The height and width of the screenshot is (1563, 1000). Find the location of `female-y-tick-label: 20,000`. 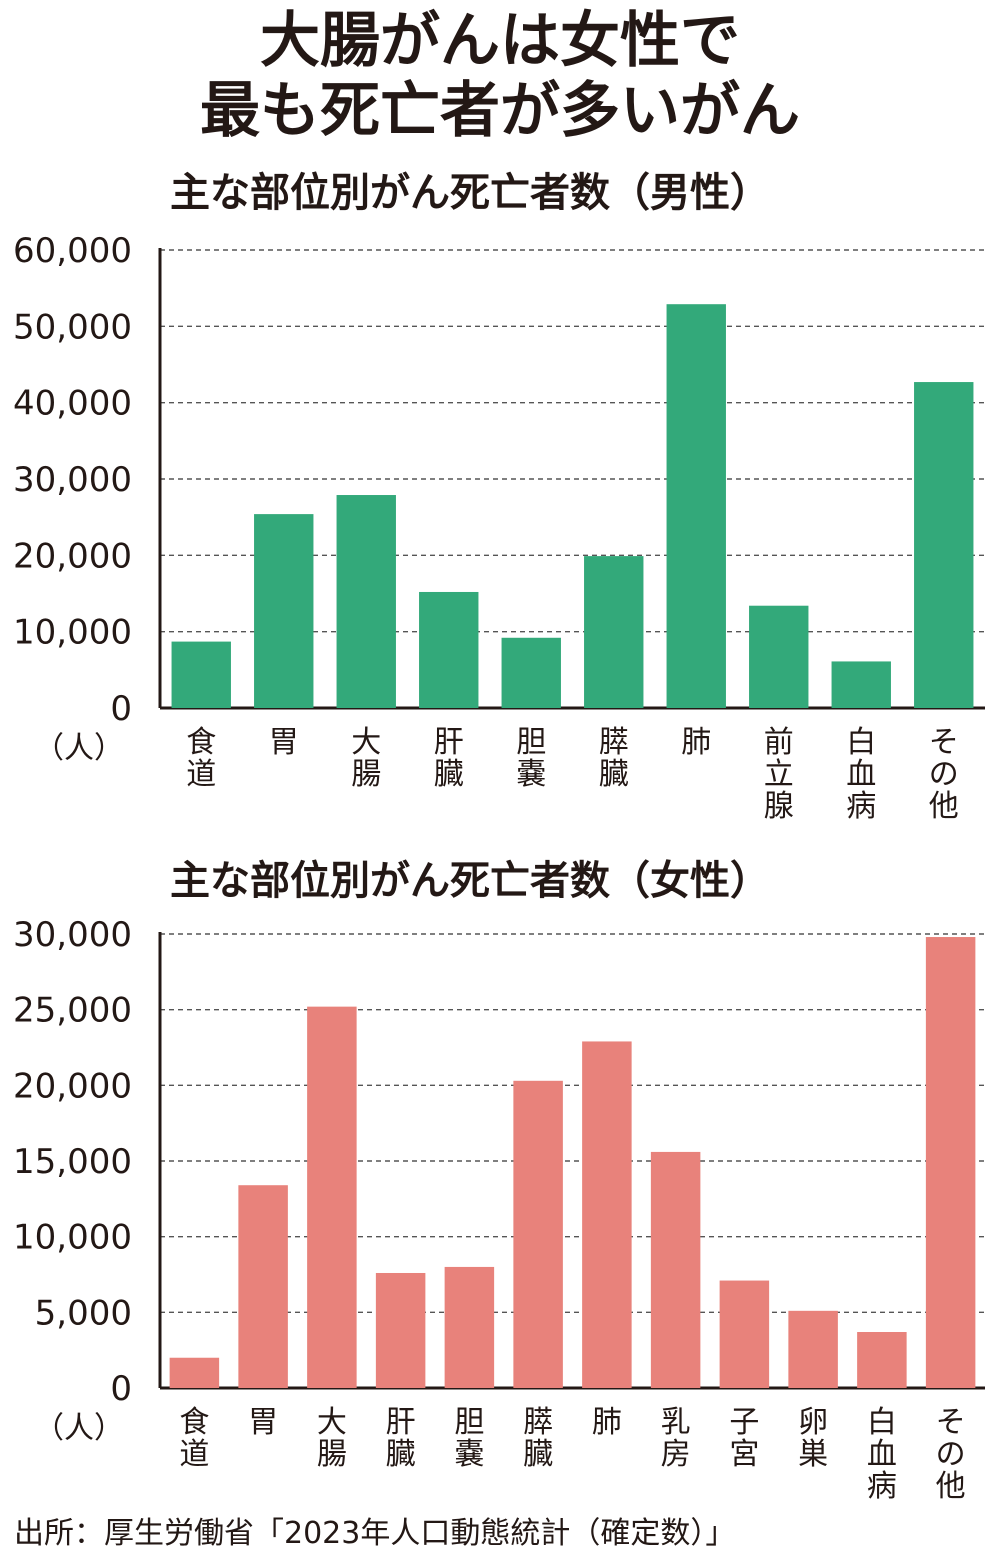

female-y-tick-label: 20,000 is located at coordinates (72, 1086).